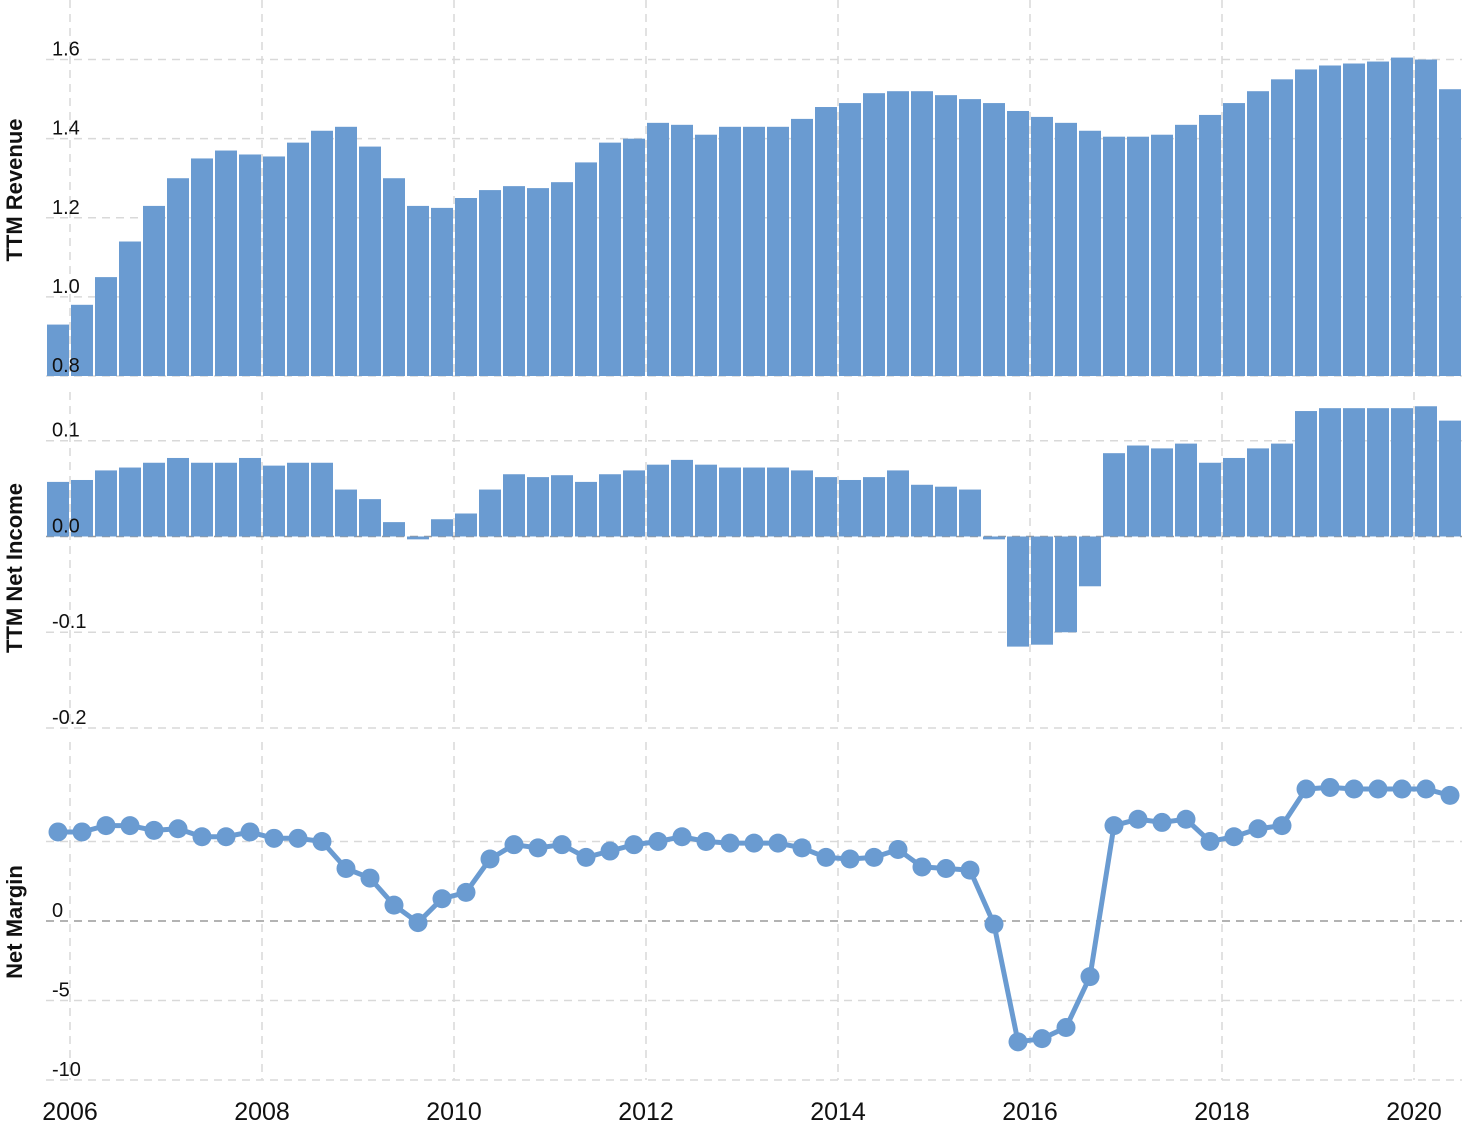 The width and height of the screenshot is (1472, 1124). I want to click on y-tick-label: 1.2, so click(66, 208).